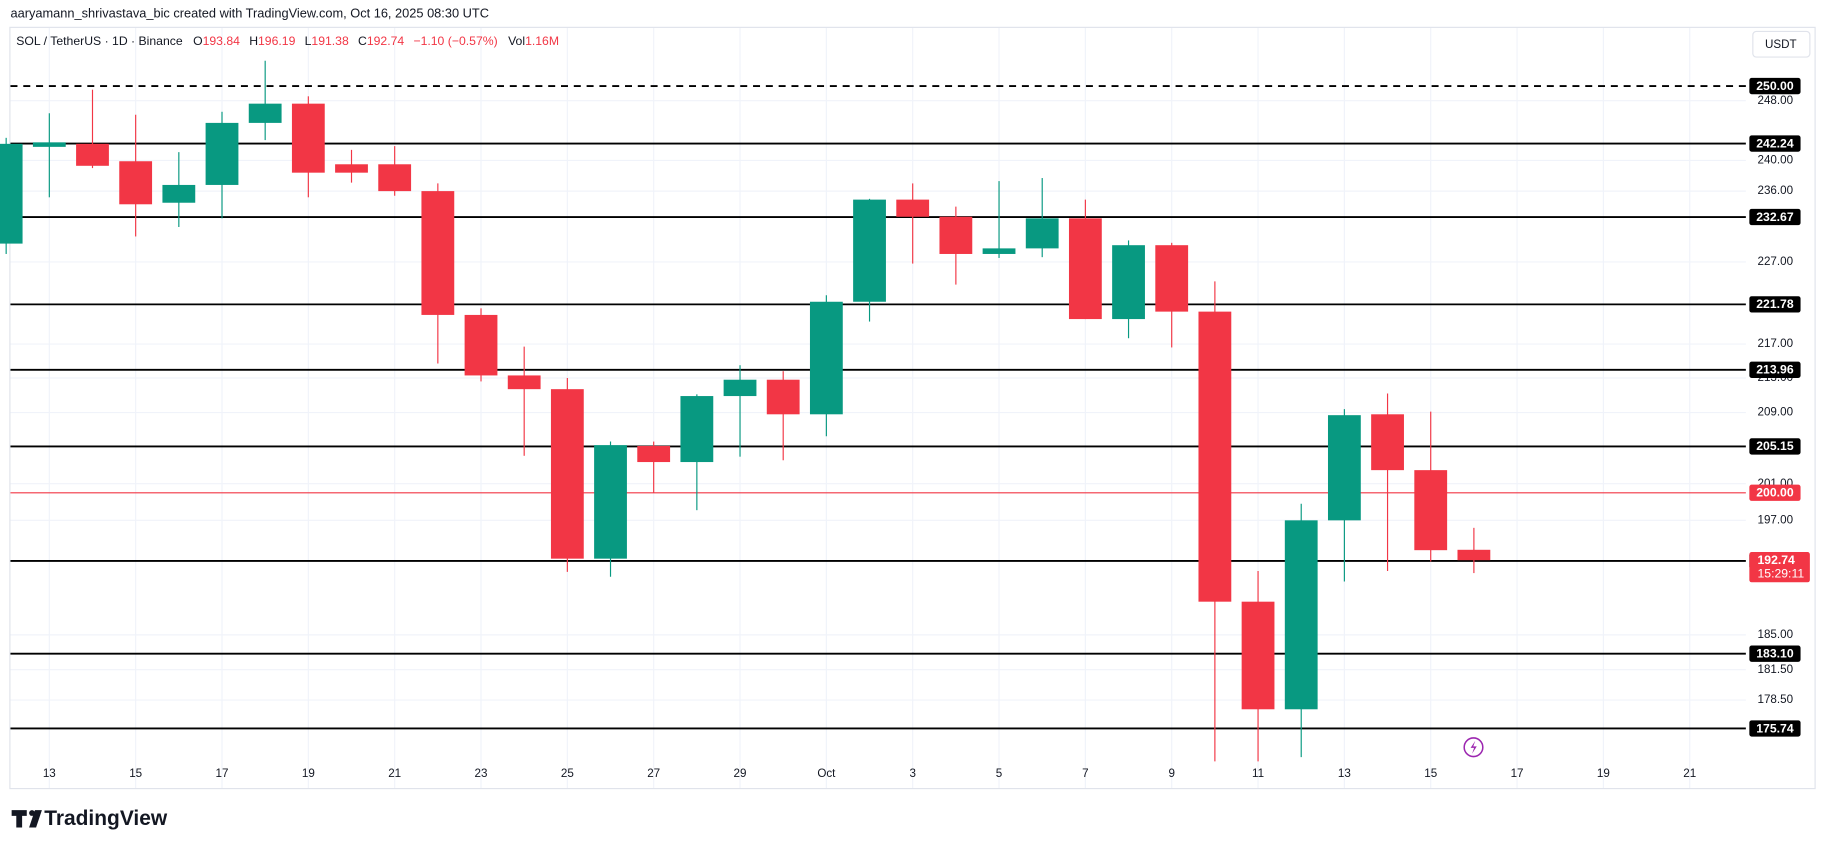 This screenshot has height=849, width=1825. Describe the element at coordinates (567, 773) in the screenshot. I see `x-tick-label: 25` at that location.